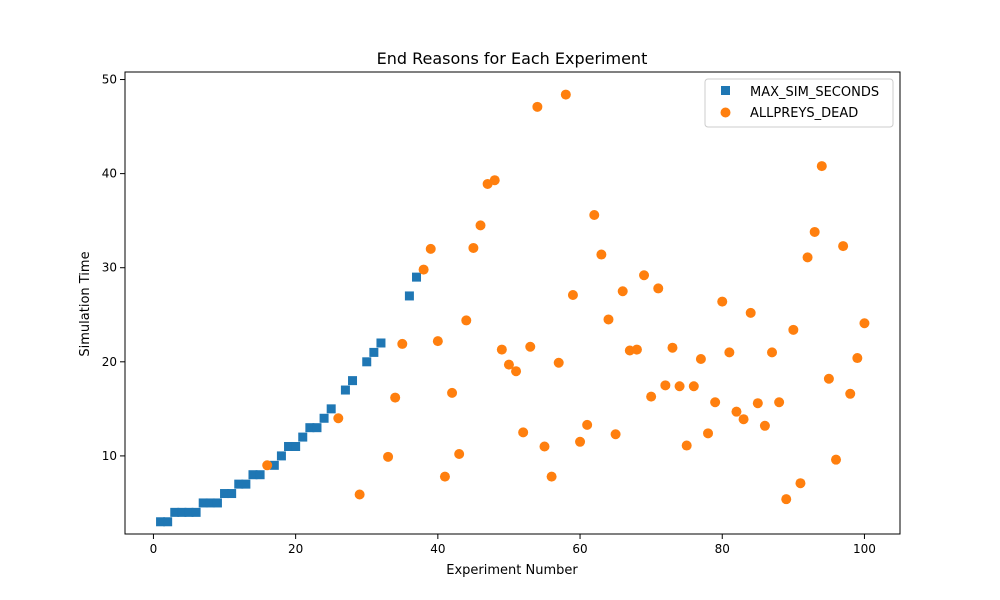  I want to click on y-tick-label: 20, so click(109, 362).